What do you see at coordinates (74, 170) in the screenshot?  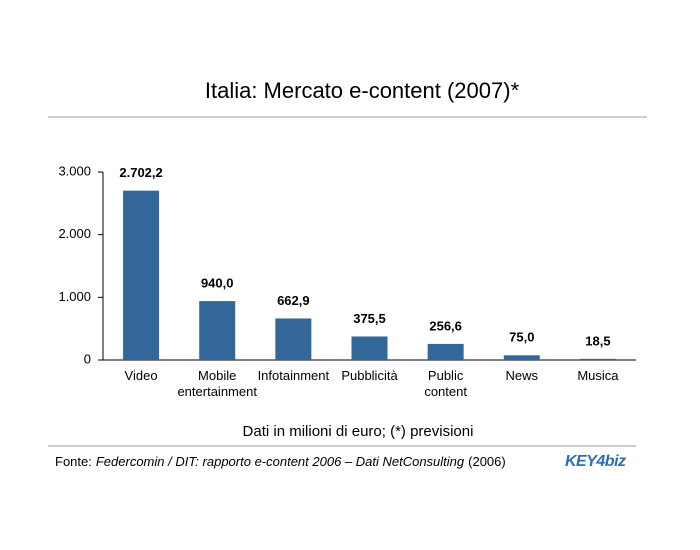 I see `y-tick-label: 3.000` at bounding box center [74, 170].